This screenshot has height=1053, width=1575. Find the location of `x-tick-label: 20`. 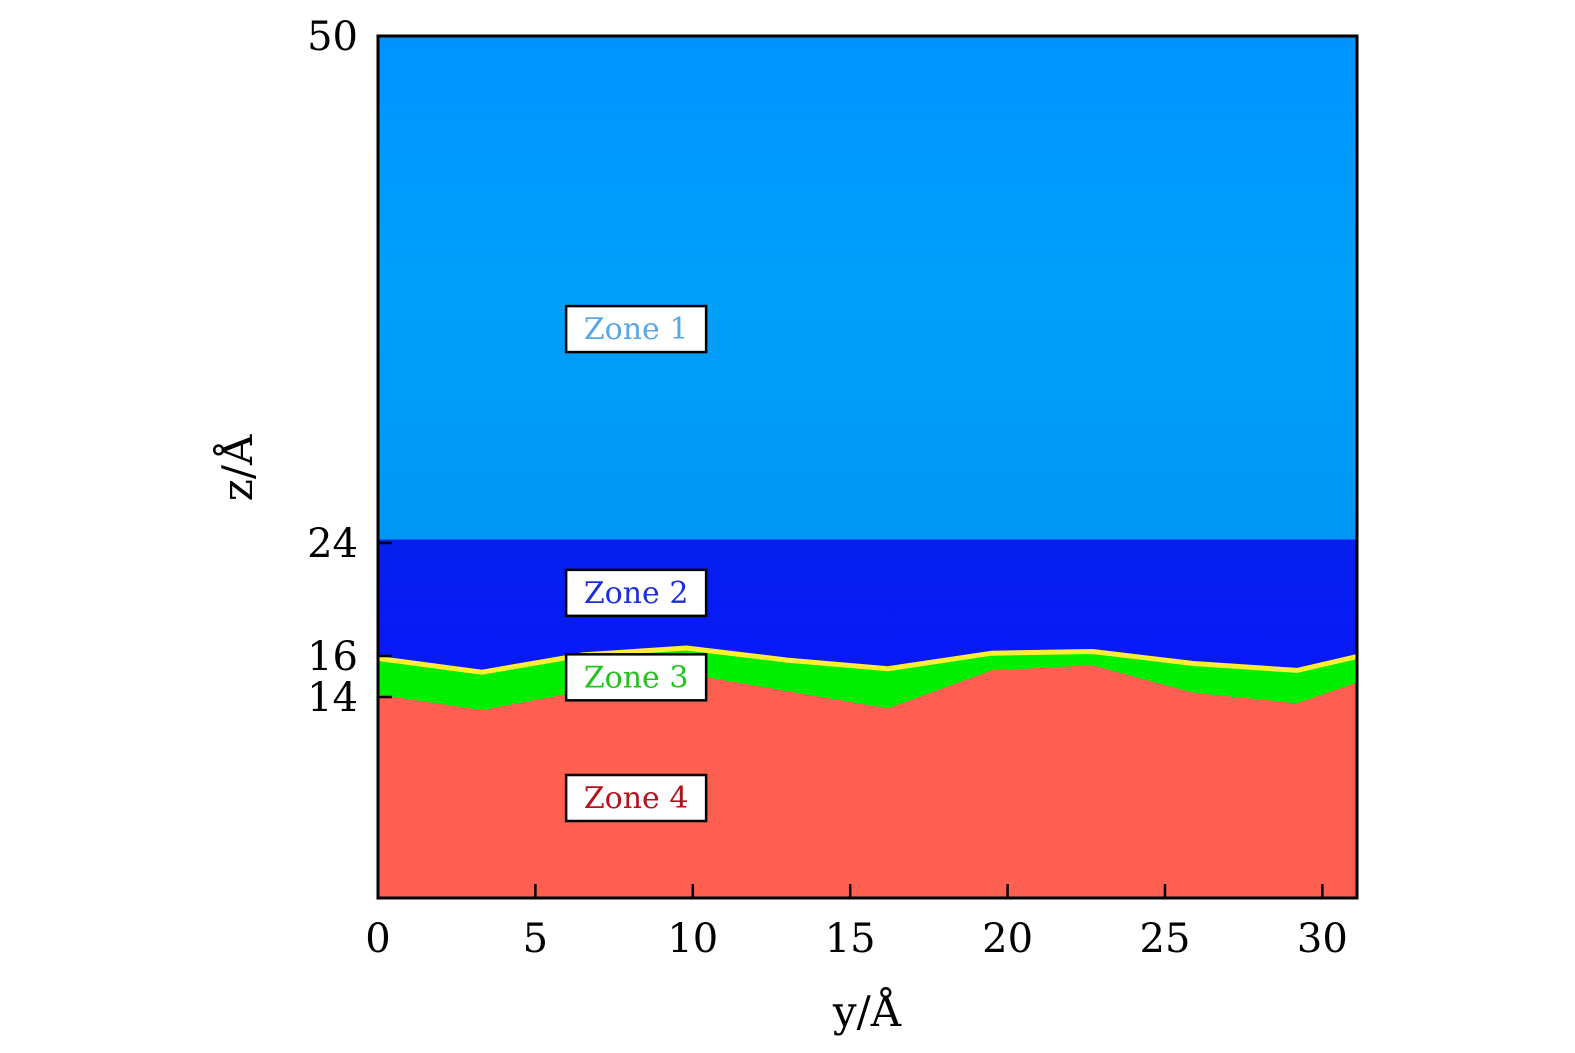

x-tick-label: 20 is located at coordinates (1007, 939).